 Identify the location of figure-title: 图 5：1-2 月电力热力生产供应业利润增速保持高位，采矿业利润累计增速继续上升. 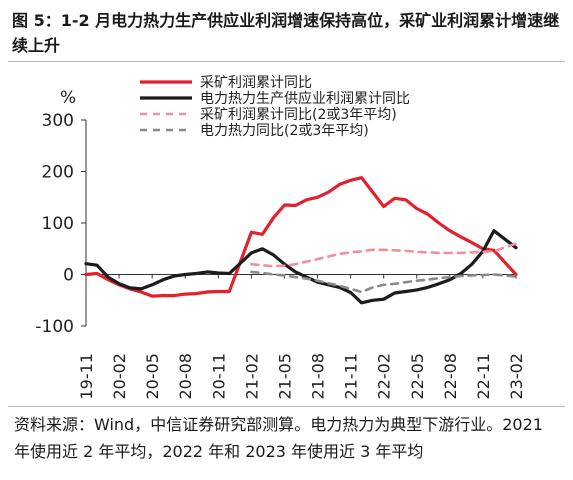
(286, 33).